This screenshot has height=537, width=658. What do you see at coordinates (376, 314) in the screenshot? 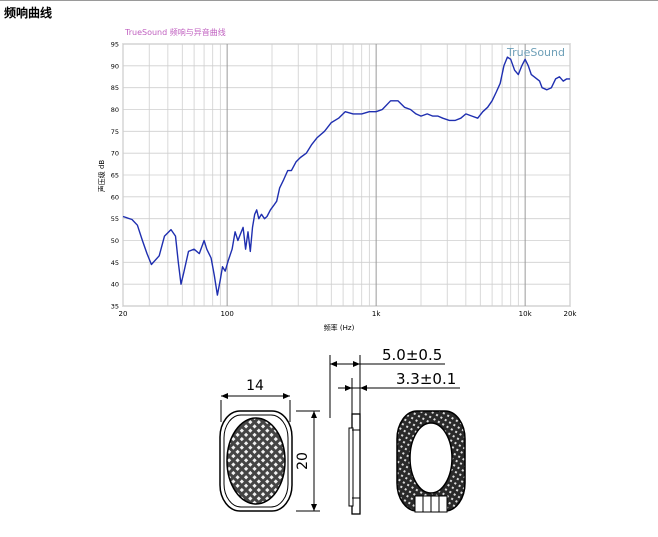
I see `x-tick-label: 1k` at bounding box center [376, 314].